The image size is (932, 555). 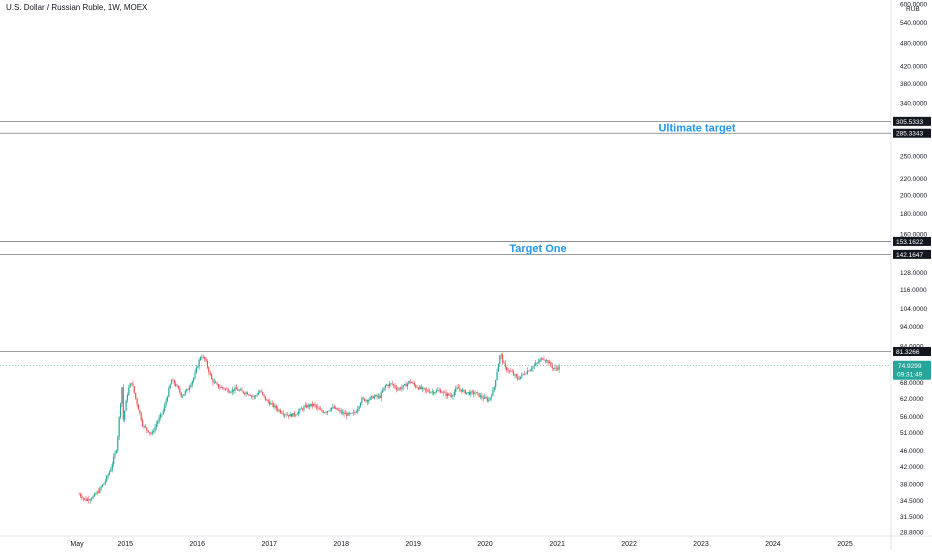 I want to click on currency-label: RUB, so click(x=913, y=9).